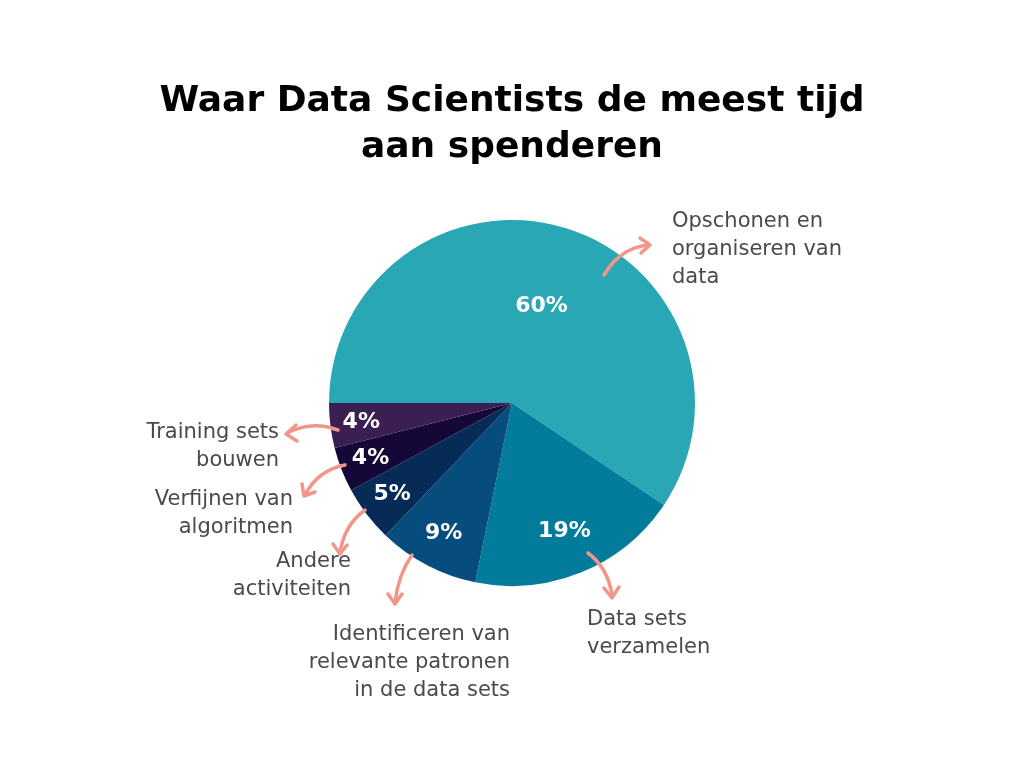 Image resolution: width=1024 pixels, height=768 pixels. I want to click on data-label: 60%, so click(541, 304).